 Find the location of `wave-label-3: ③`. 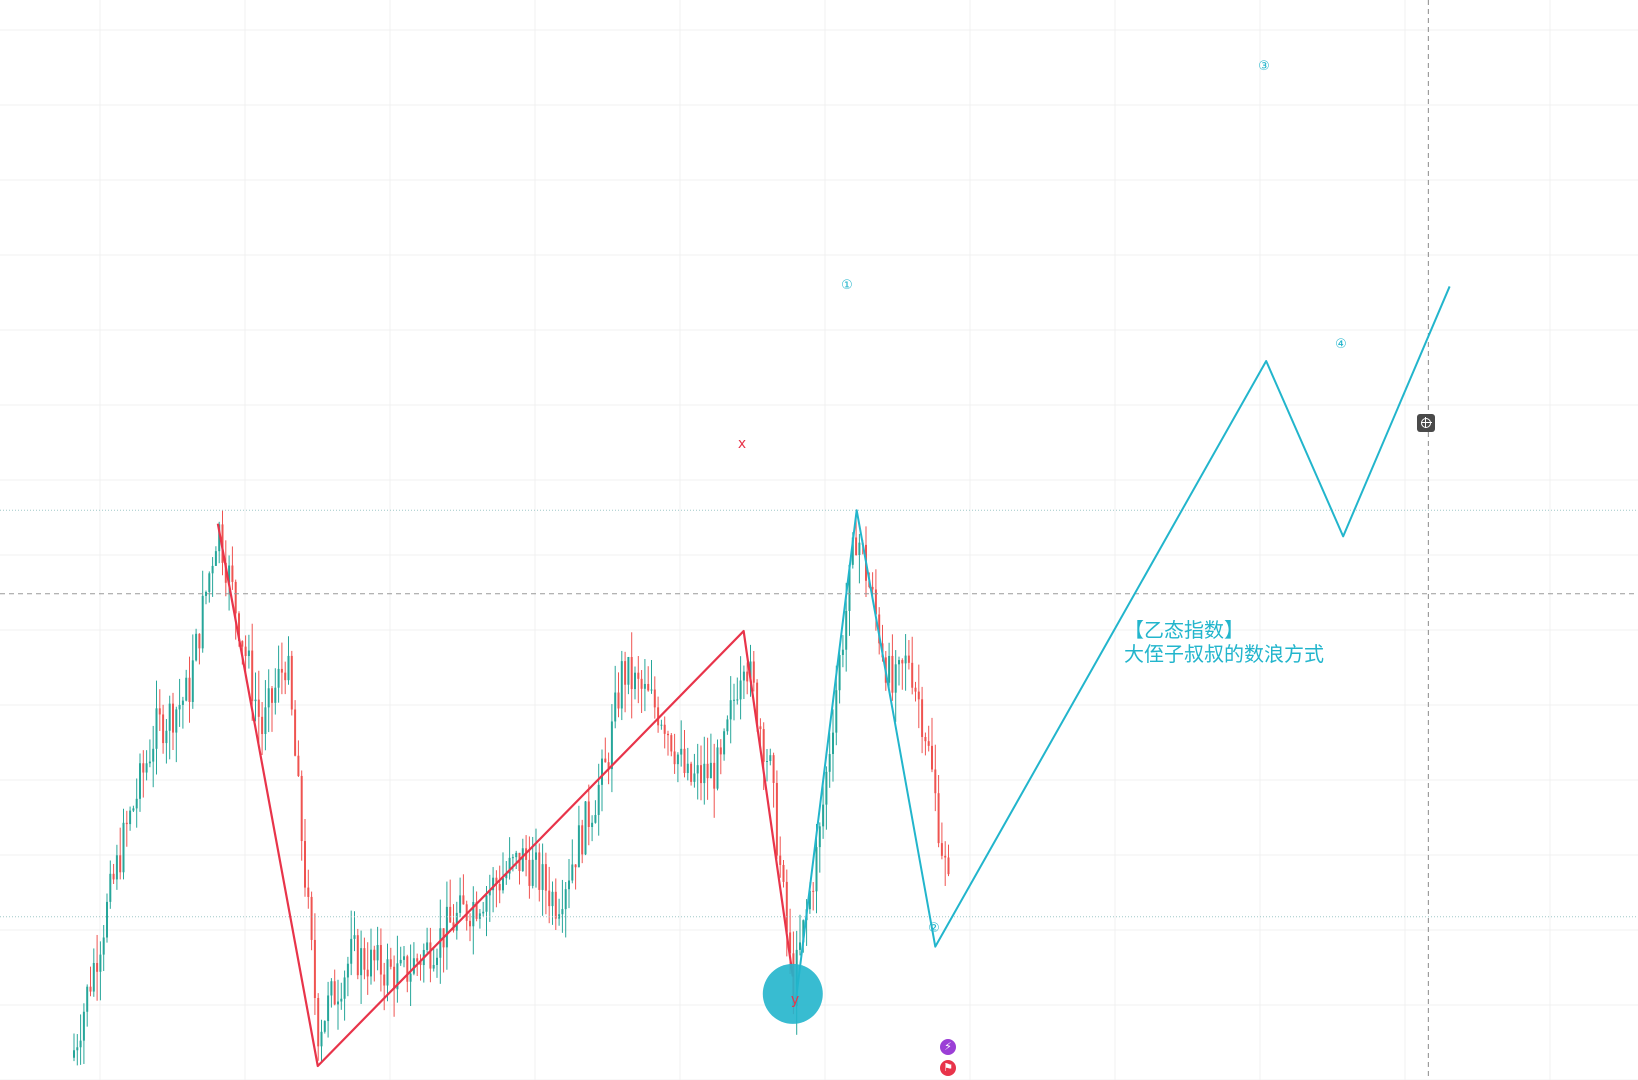

wave-label-3: ③ is located at coordinates (1264, 66).